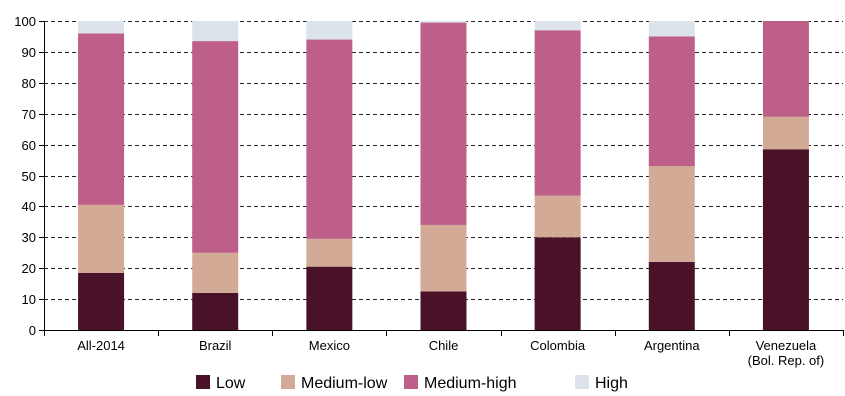 This screenshot has width=845, height=396. What do you see at coordinates (444, 345) in the screenshot?
I see `x-tick-label: Chile` at bounding box center [444, 345].